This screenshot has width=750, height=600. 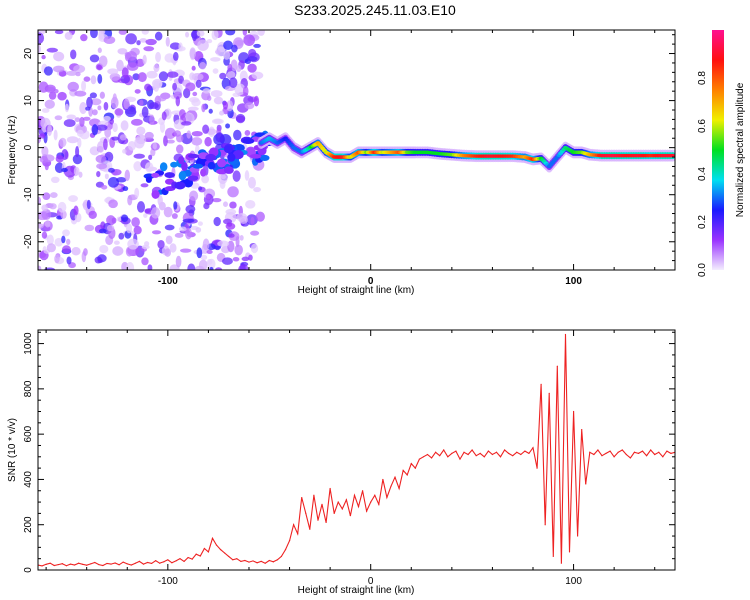 I want to click on y-tick-label: 400, so click(x=28, y=479).